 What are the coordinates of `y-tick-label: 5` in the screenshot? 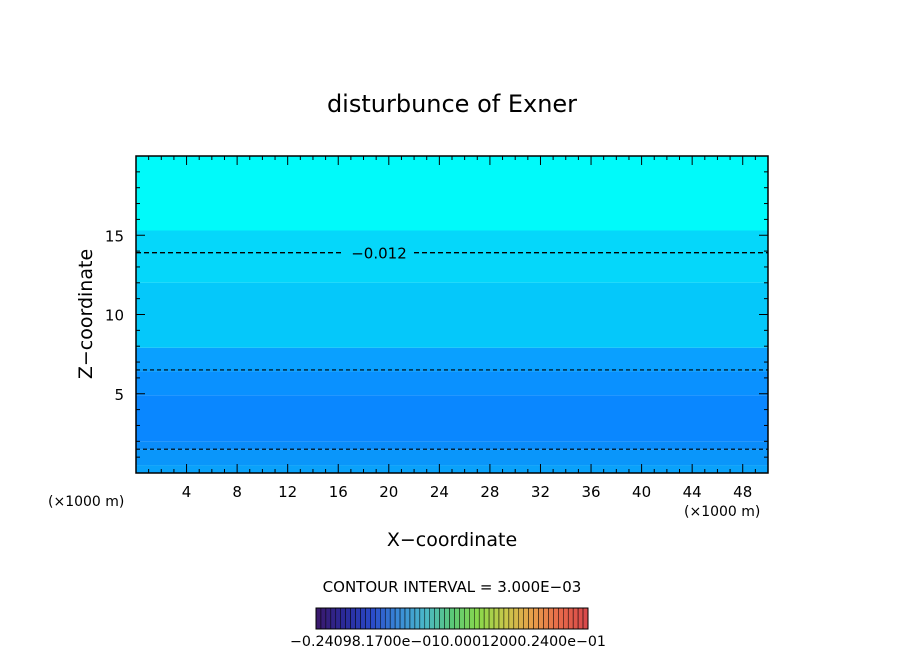 It's located at (119, 395).